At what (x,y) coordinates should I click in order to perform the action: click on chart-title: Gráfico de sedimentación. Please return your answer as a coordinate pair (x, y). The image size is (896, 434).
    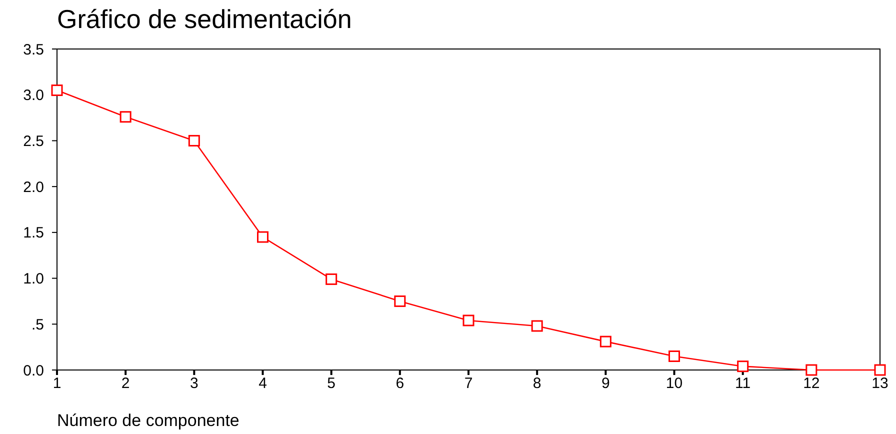
    Looking at the image, I should click on (204, 19).